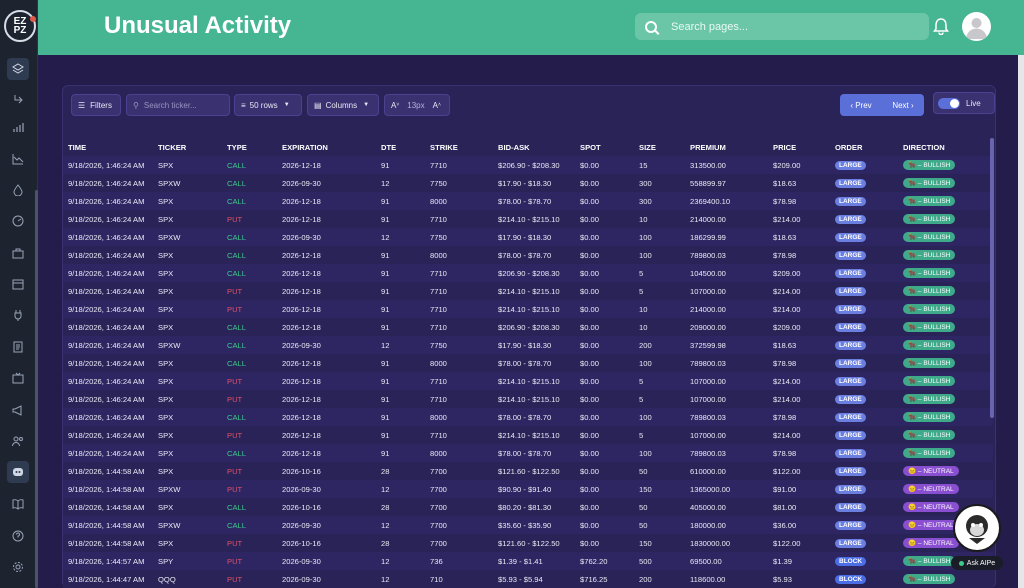 The image size is (1024, 588). What do you see at coordinates (18, 504) in the screenshot?
I see `book-icon` at bounding box center [18, 504].